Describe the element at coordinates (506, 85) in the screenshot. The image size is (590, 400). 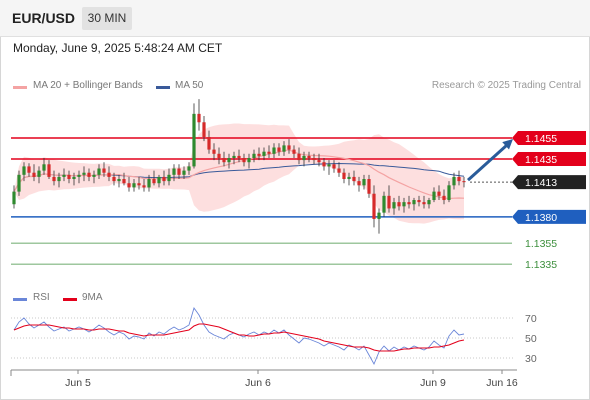
I see `credit-label: Research © 2025 Trading Central` at that location.